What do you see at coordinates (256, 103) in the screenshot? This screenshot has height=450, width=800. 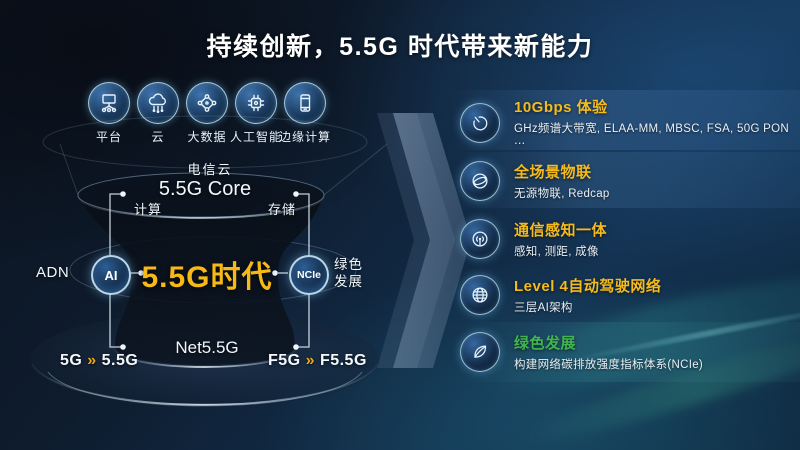 I see `ai-chip-icon` at bounding box center [256, 103].